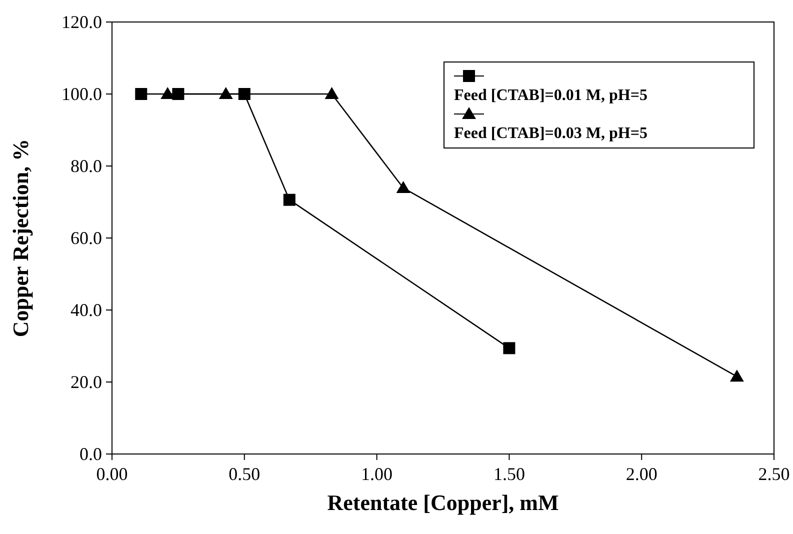  Describe the element at coordinates (91, 454) in the screenshot. I see `y-tick-label: 0.0` at that location.